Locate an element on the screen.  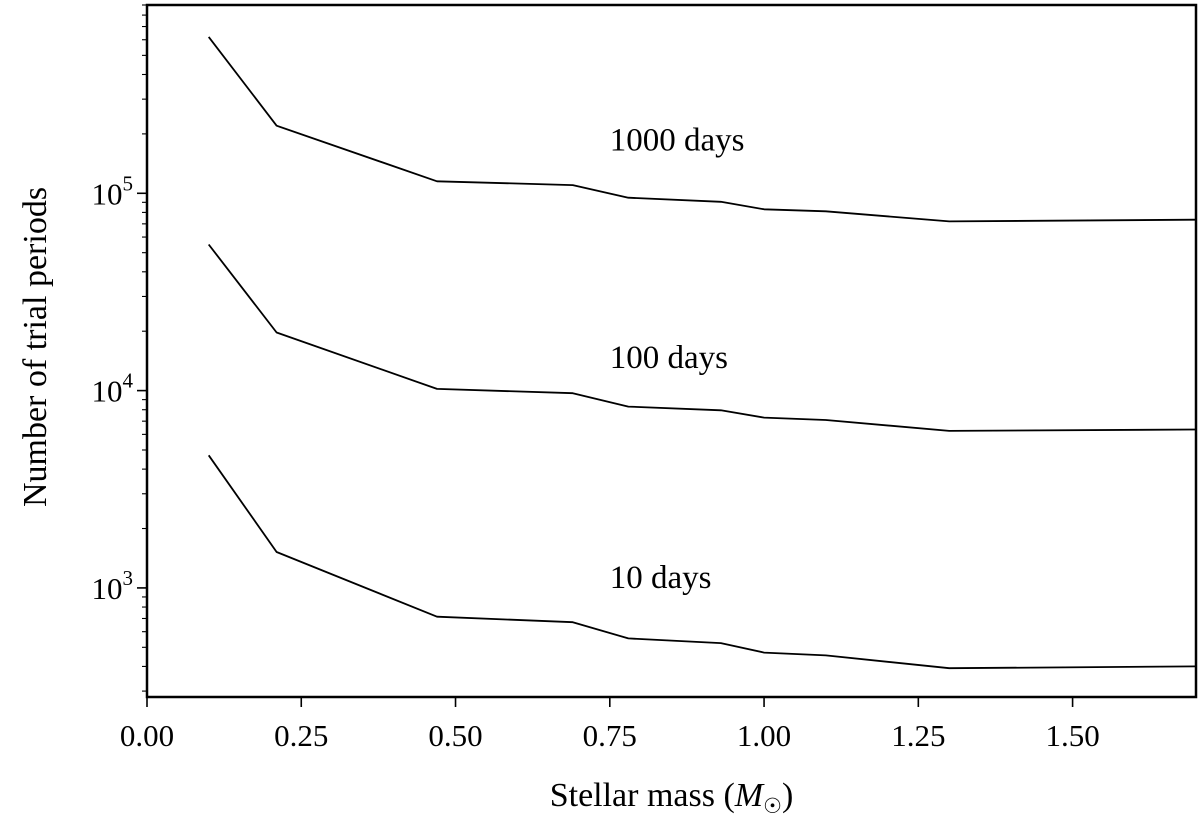
x-axis-title-close: ) is located at coordinates (787, 795).